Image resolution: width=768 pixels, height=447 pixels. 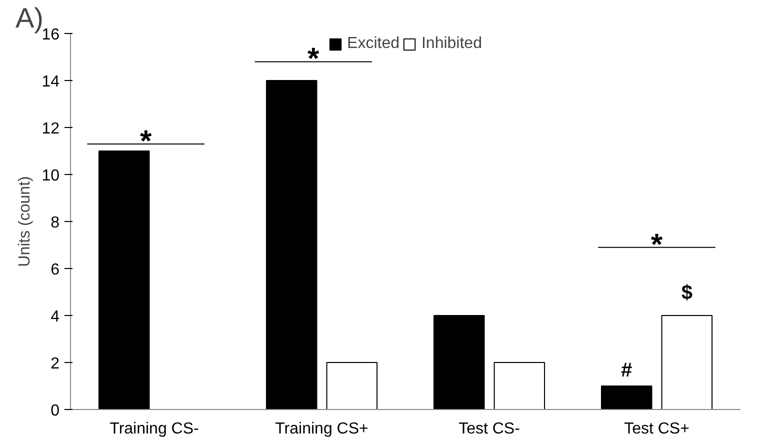 What do you see at coordinates (451, 44) in the screenshot?
I see `legend-label: Inhibited` at bounding box center [451, 44].